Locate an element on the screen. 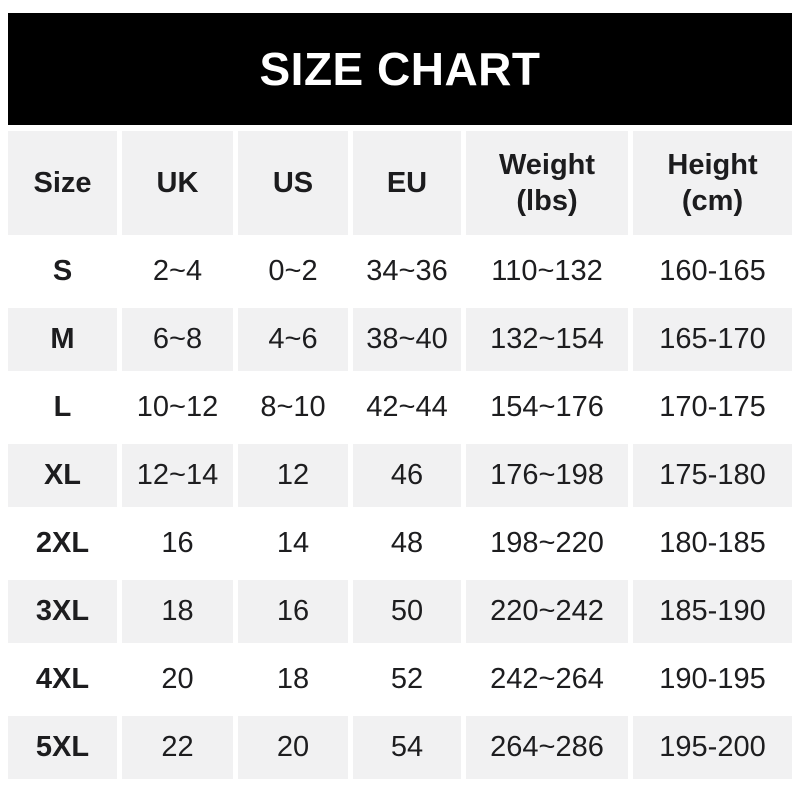 The image size is (800, 800). cell-uk: 18 is located at coordinates (177, 611).